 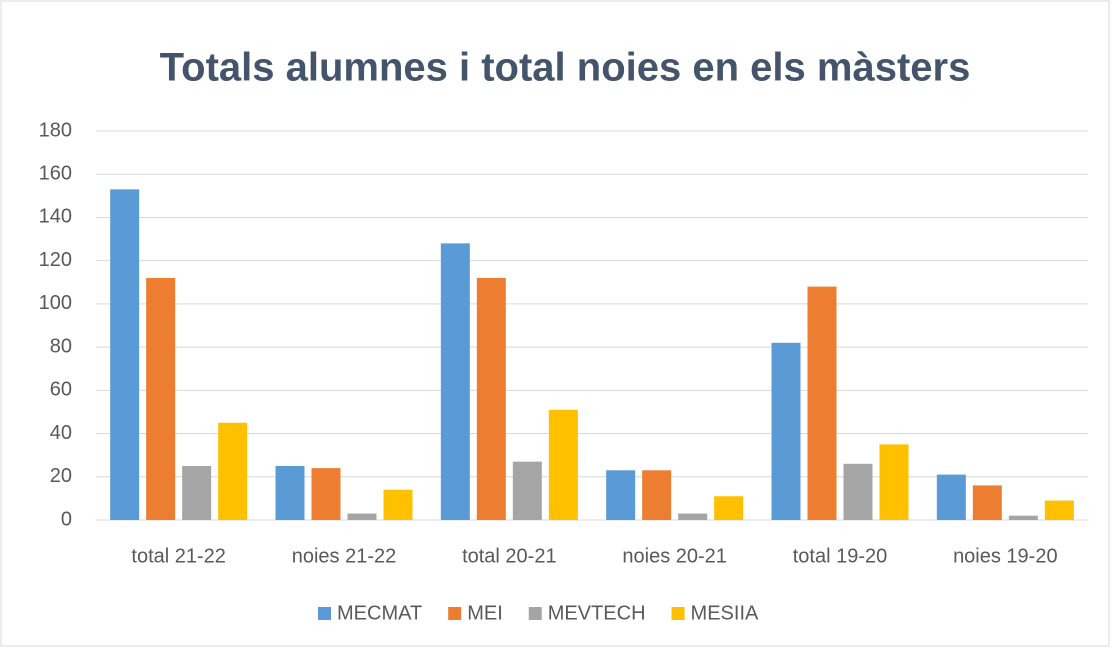 I want to click on y-tick-label: 140, so click(x=55, y=217).